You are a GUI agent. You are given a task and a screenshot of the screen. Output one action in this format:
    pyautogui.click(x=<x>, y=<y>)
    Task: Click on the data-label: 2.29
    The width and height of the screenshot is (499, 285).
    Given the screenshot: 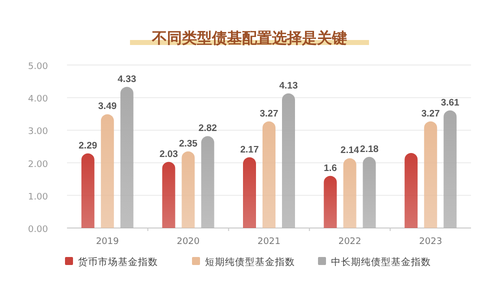 What is the action you would take?
    pyautogui.click(x=88, y=146)
    